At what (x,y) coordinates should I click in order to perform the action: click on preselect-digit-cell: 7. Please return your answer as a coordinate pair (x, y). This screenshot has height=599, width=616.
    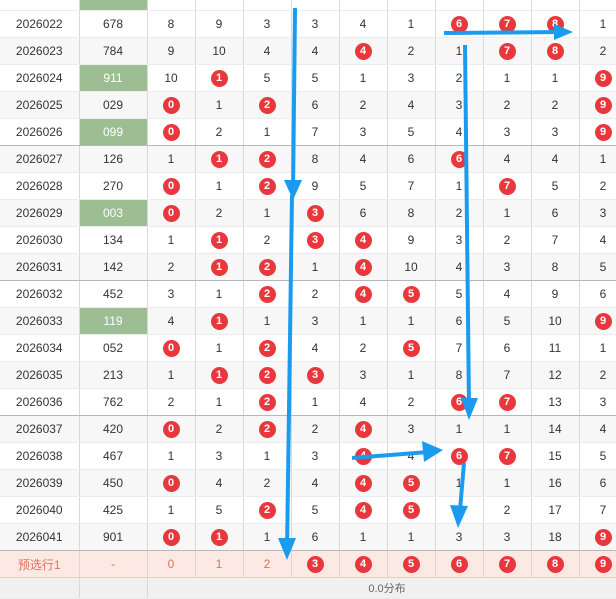
    Looking at the image, I should click on (507, 564).